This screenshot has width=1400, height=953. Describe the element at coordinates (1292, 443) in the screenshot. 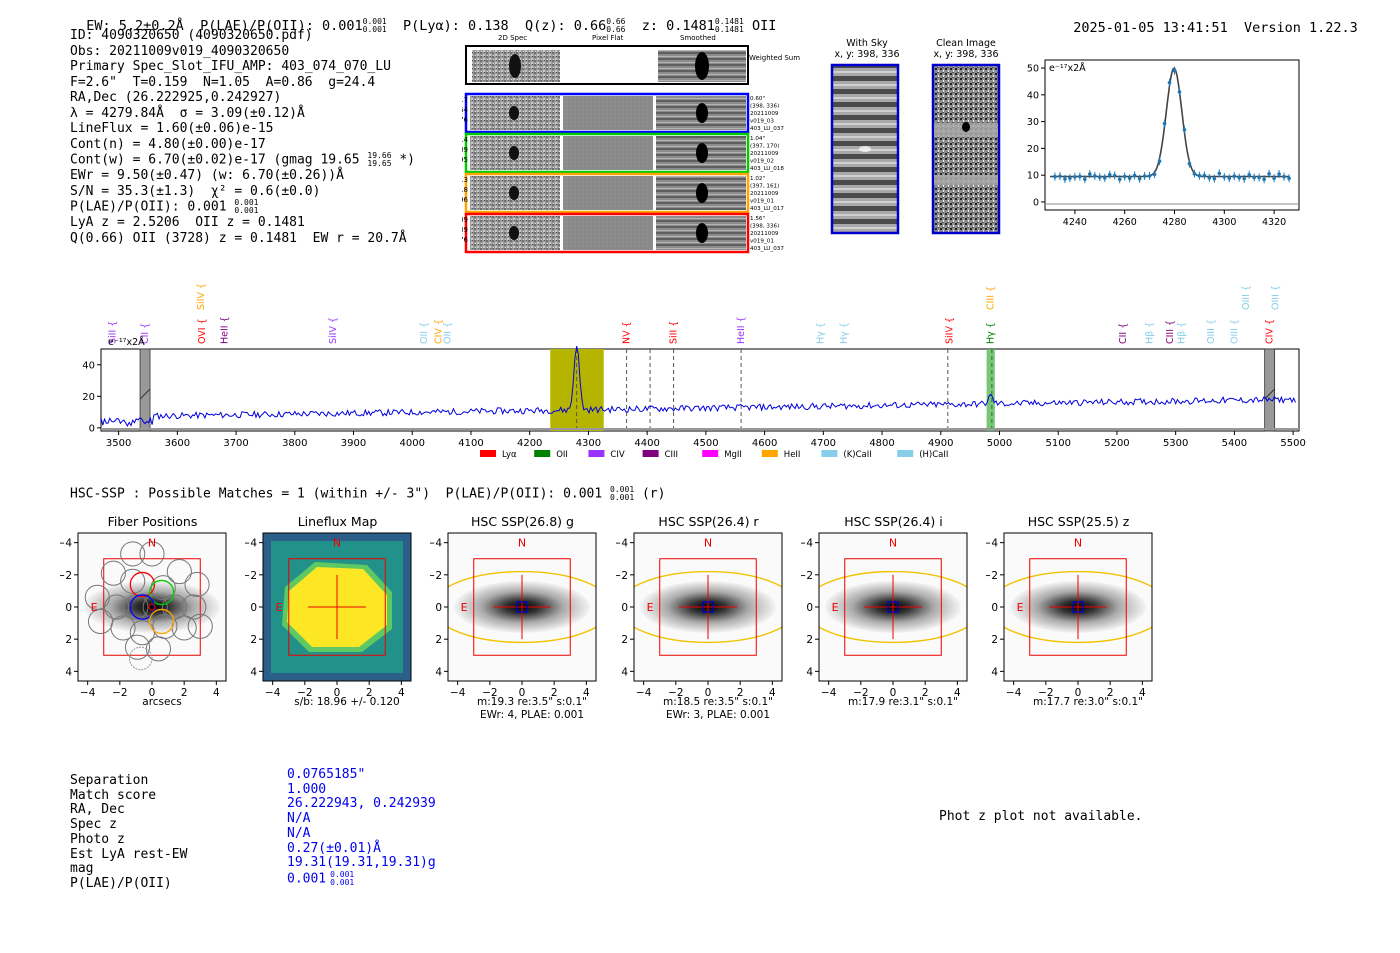

I see `spectrum-xtick: 5500` at that location.